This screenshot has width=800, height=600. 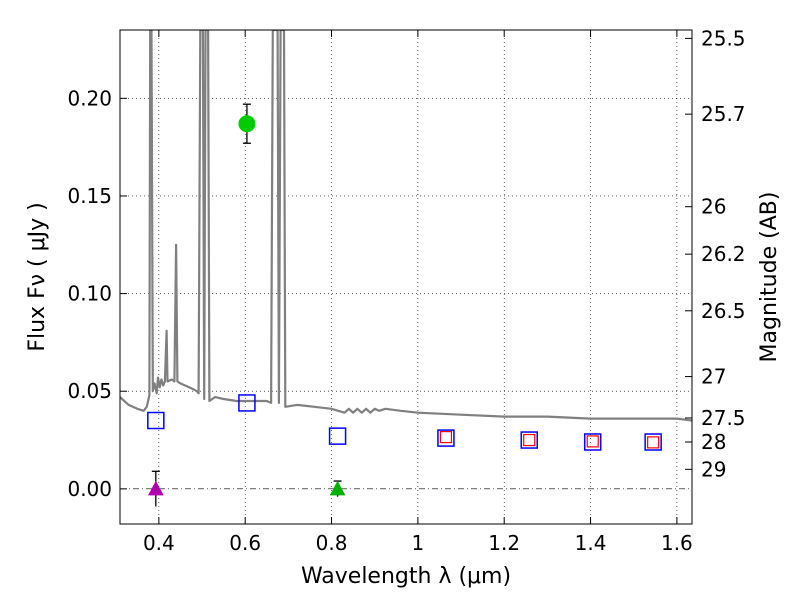 I want to click on y-axis-label: Flux Fν ( μJy ), so click(x=37, y=276).